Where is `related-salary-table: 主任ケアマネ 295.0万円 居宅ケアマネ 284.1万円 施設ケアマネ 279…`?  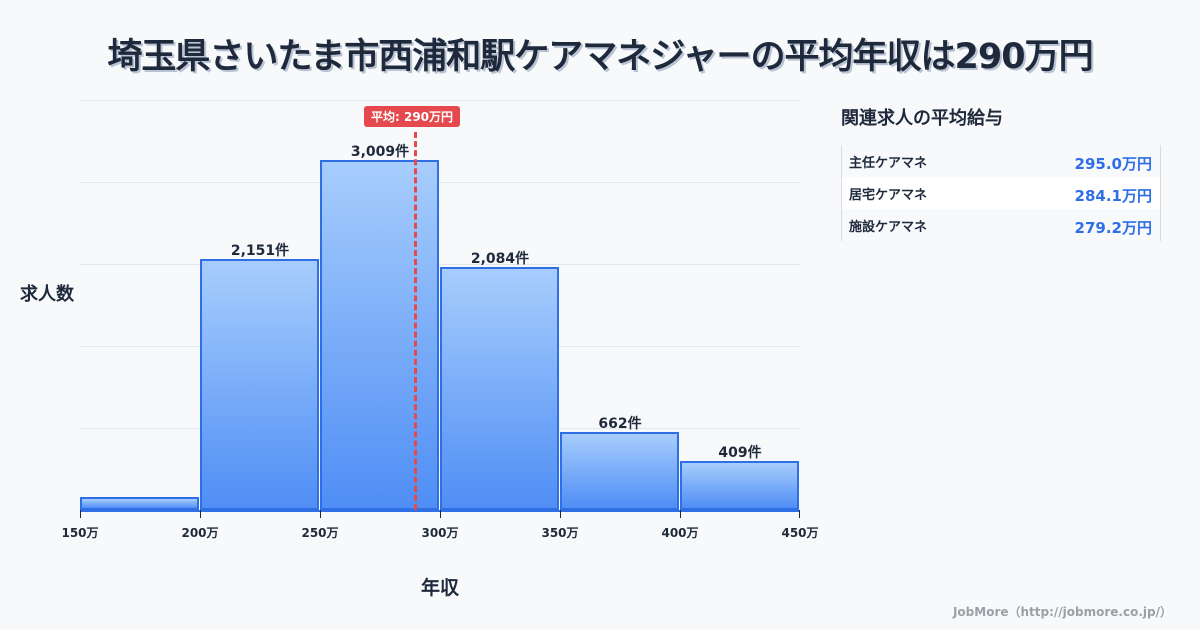 related-salary-table: 主任ケアマネ 295.0万円 居宅ケアマネ 284.1万円 施設ケアマネ 279… is located at coordinates (1001, 193).